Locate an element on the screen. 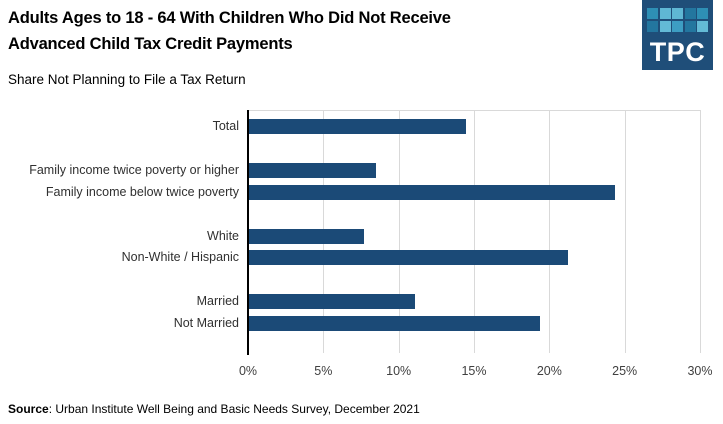 Image resolution: width=723 pixels, height=424 pixels. category-label: Family income below twice poverty is located at coordinates (142, 191).